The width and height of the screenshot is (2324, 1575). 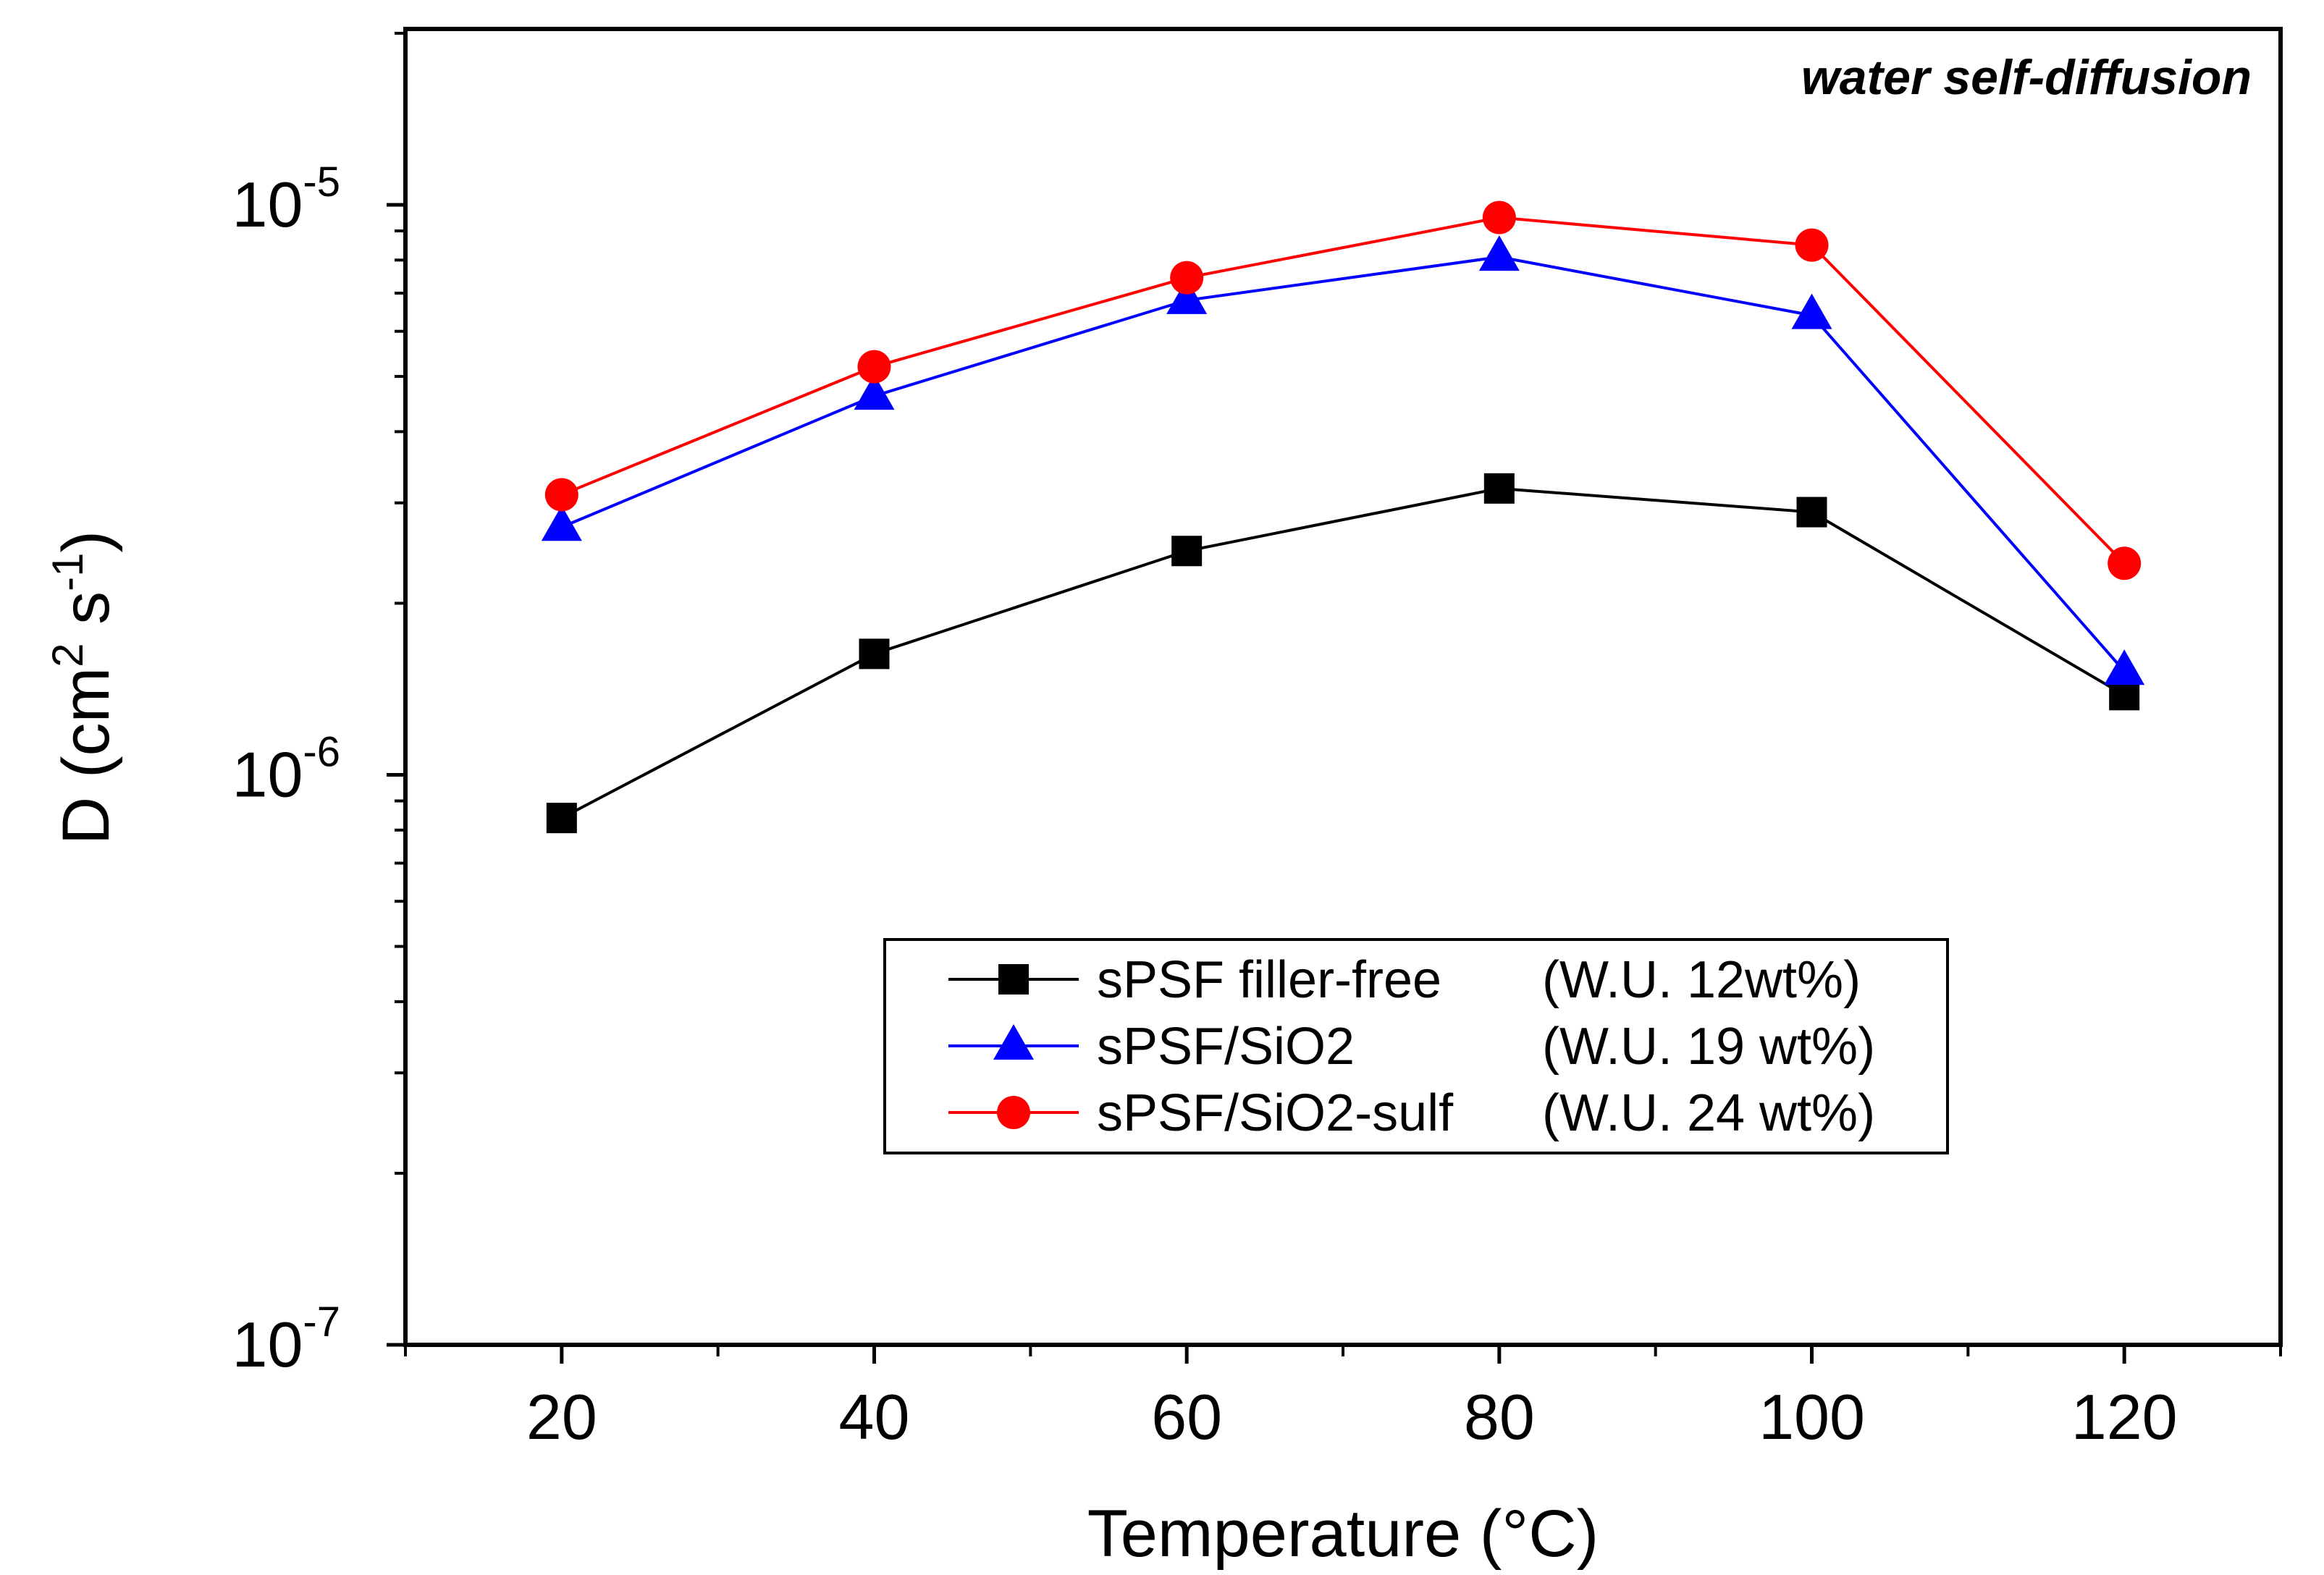 I want to click on x-tick-label: 120, so click(x=2124, y=1417).